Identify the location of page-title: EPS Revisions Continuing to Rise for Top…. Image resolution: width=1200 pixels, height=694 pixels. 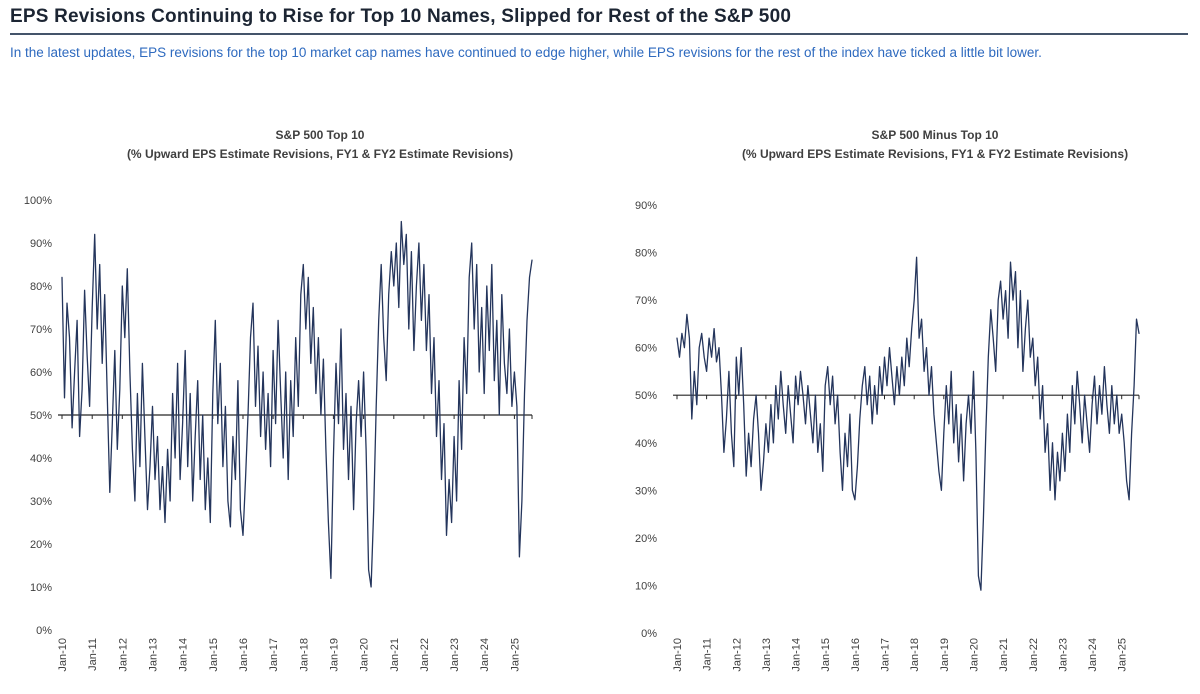
(401, 16).